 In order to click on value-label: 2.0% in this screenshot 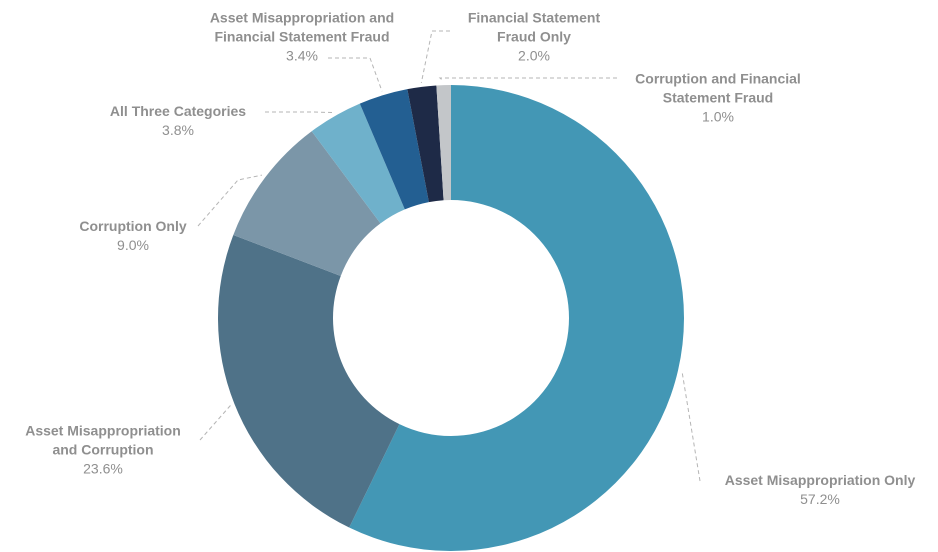, I will do `click(534, 55)`.